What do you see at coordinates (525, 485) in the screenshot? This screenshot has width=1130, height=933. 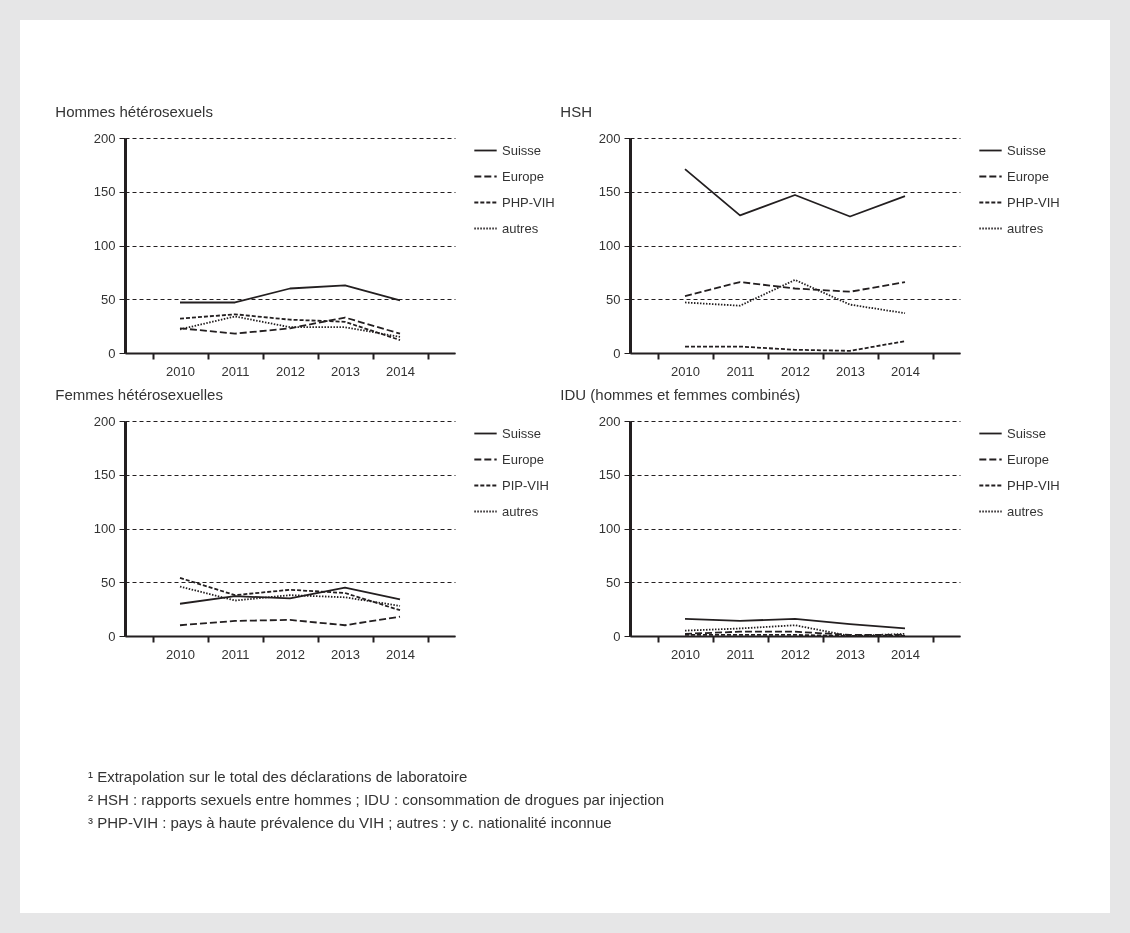 I see `legend-label: PIP-VIH` at bounding box center [525, 485].